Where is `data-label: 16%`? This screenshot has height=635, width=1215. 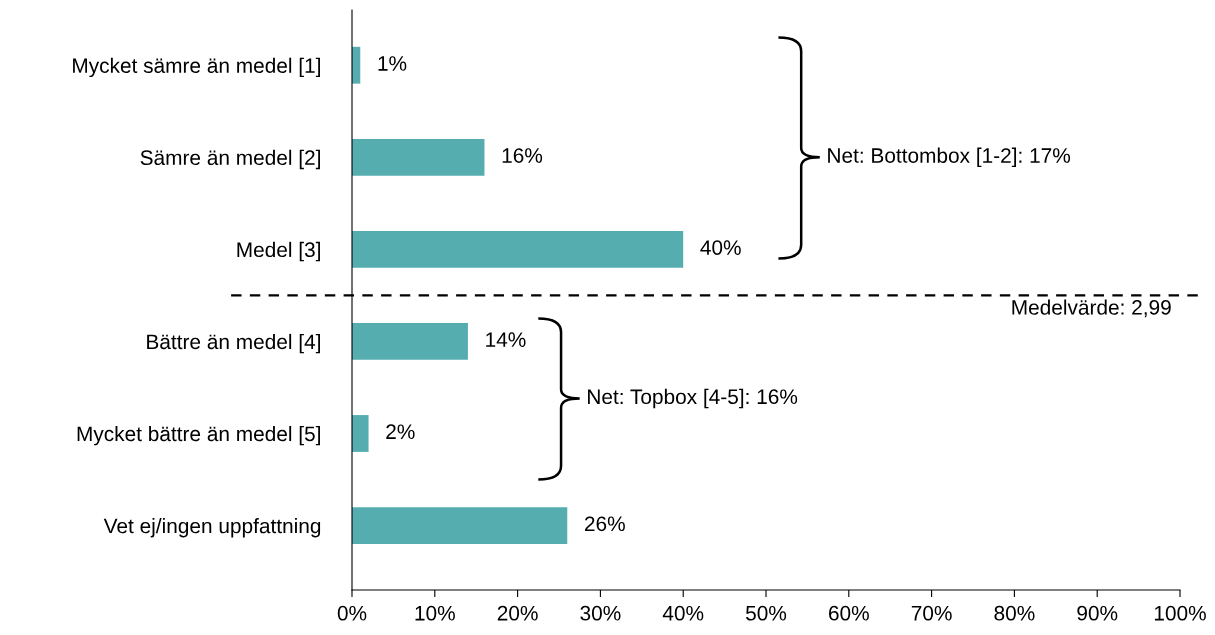
data-label: 16% is located at coordinates (522, 155).